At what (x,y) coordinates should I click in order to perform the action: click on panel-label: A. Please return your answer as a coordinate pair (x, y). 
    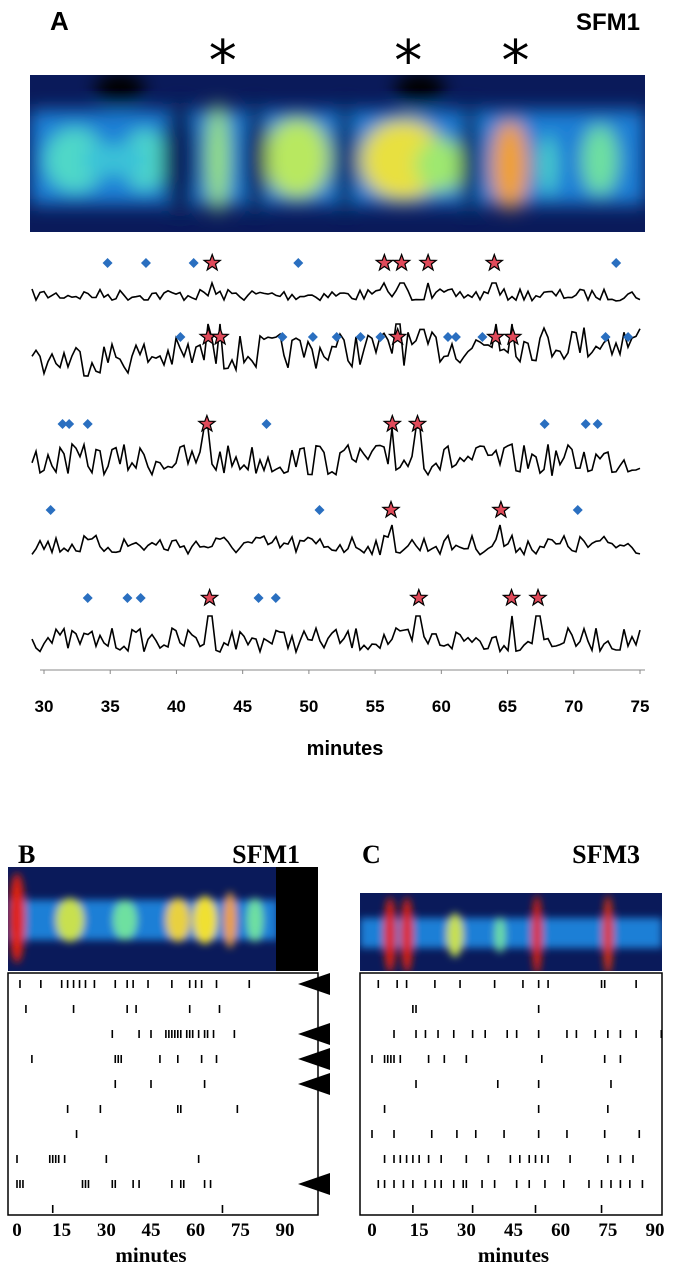
    Looking at the image, I should click on (59, 21).